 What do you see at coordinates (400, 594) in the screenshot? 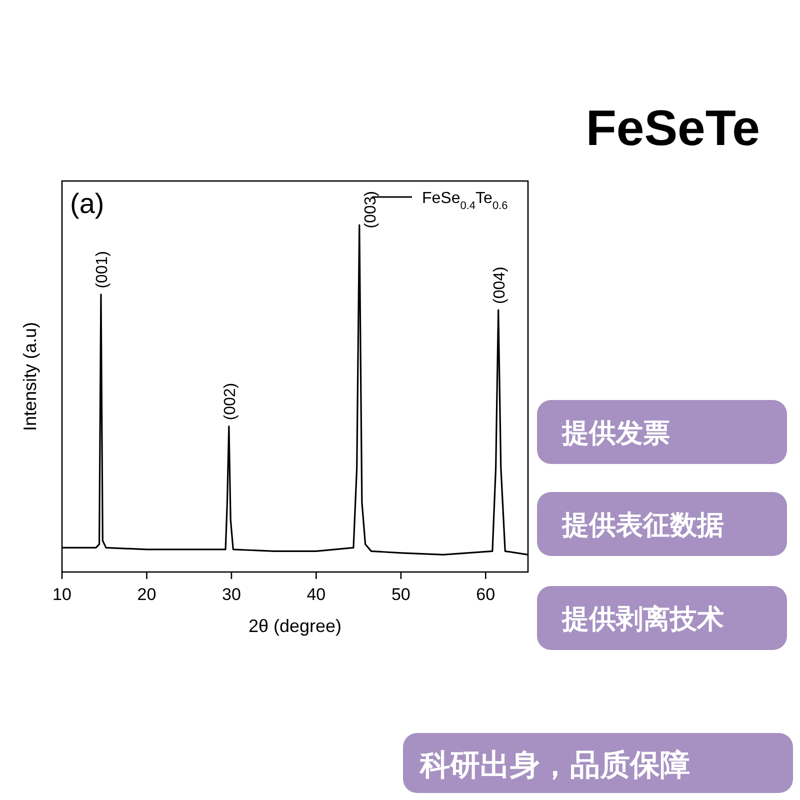
I see `x-tick-label: 50` at bounding box center [400, 594].